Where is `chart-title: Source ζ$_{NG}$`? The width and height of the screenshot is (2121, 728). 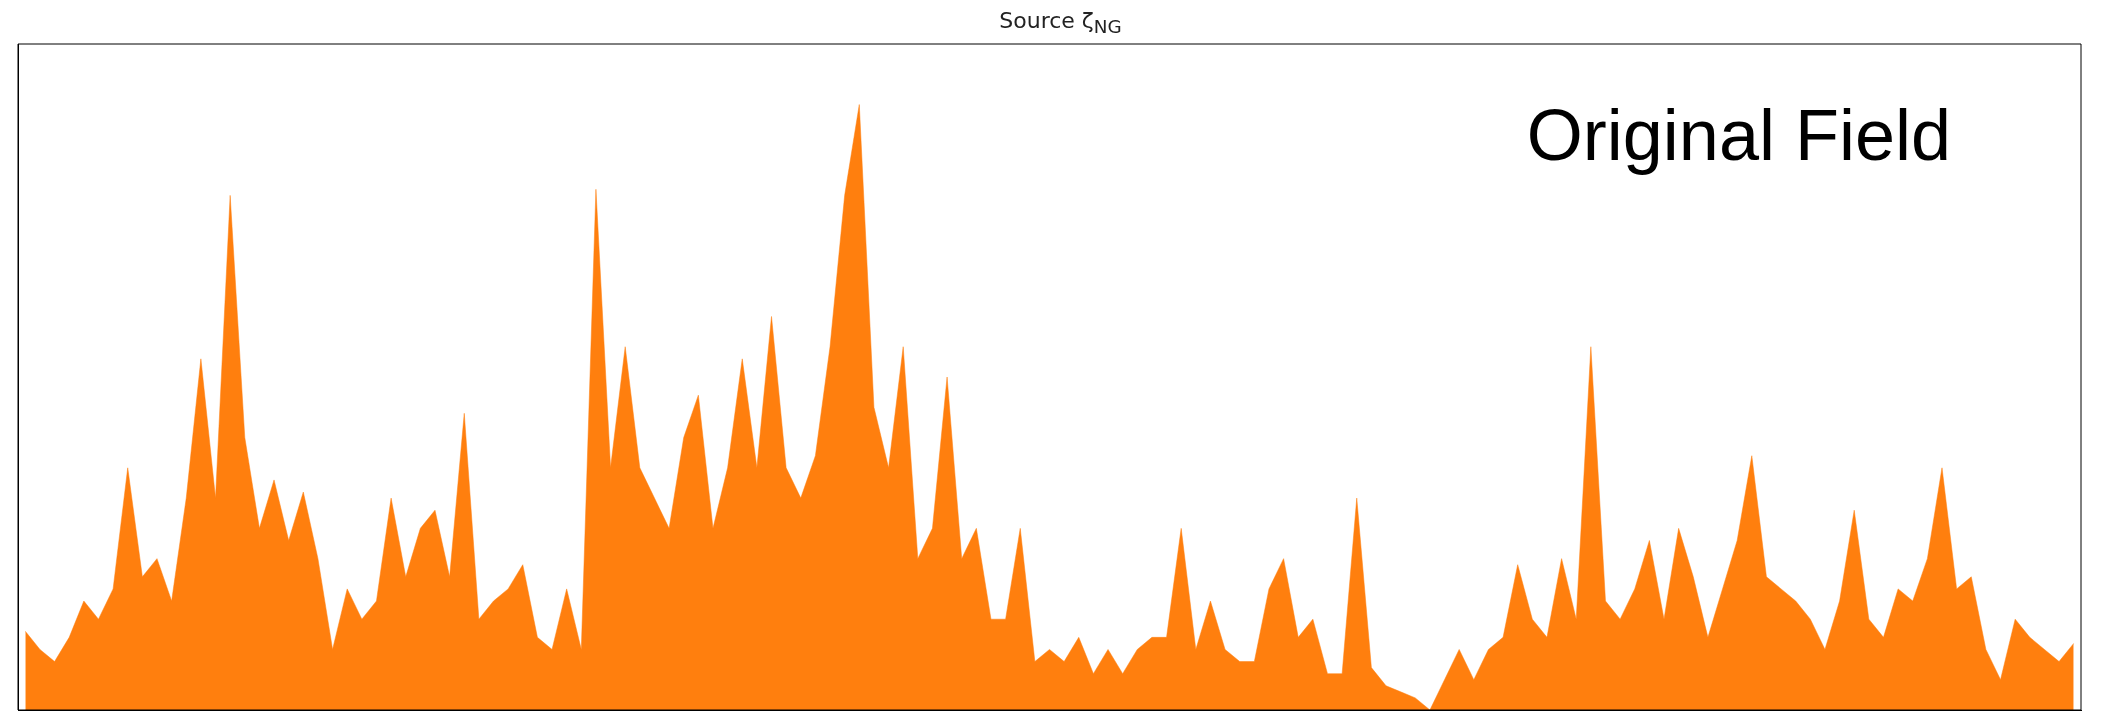 chart-title: Source ζ$_{NG}$ is located at coordinates (1060, 23).